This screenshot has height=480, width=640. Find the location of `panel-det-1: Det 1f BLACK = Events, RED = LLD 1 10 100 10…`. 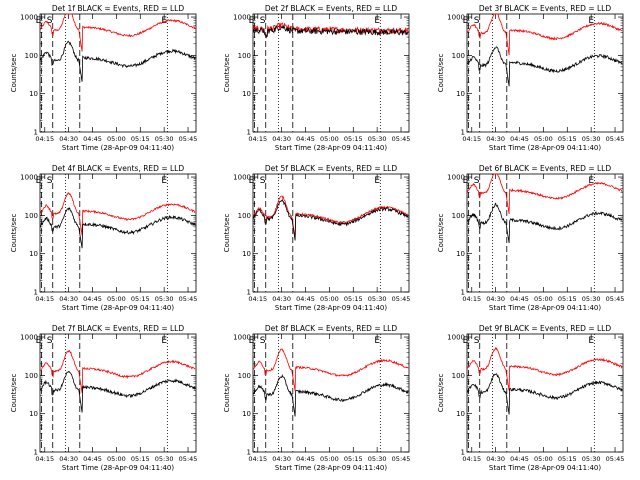

panel-det-1: Det 1f BLACK = Events, RED = LLD 1 10 100 10… is located at coordinates (103, 78).